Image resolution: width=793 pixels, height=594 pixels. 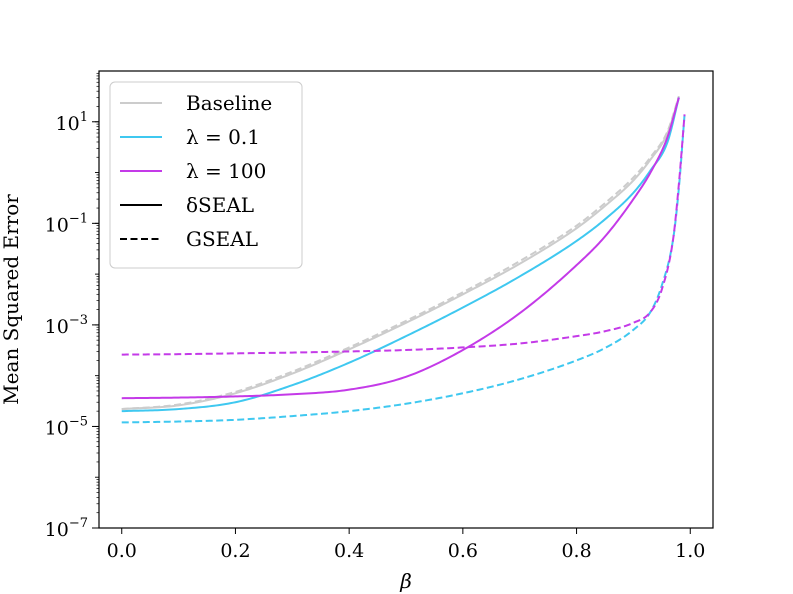 I want to click on y-tick-label: 10⁻³, so click(x=66, y=325).